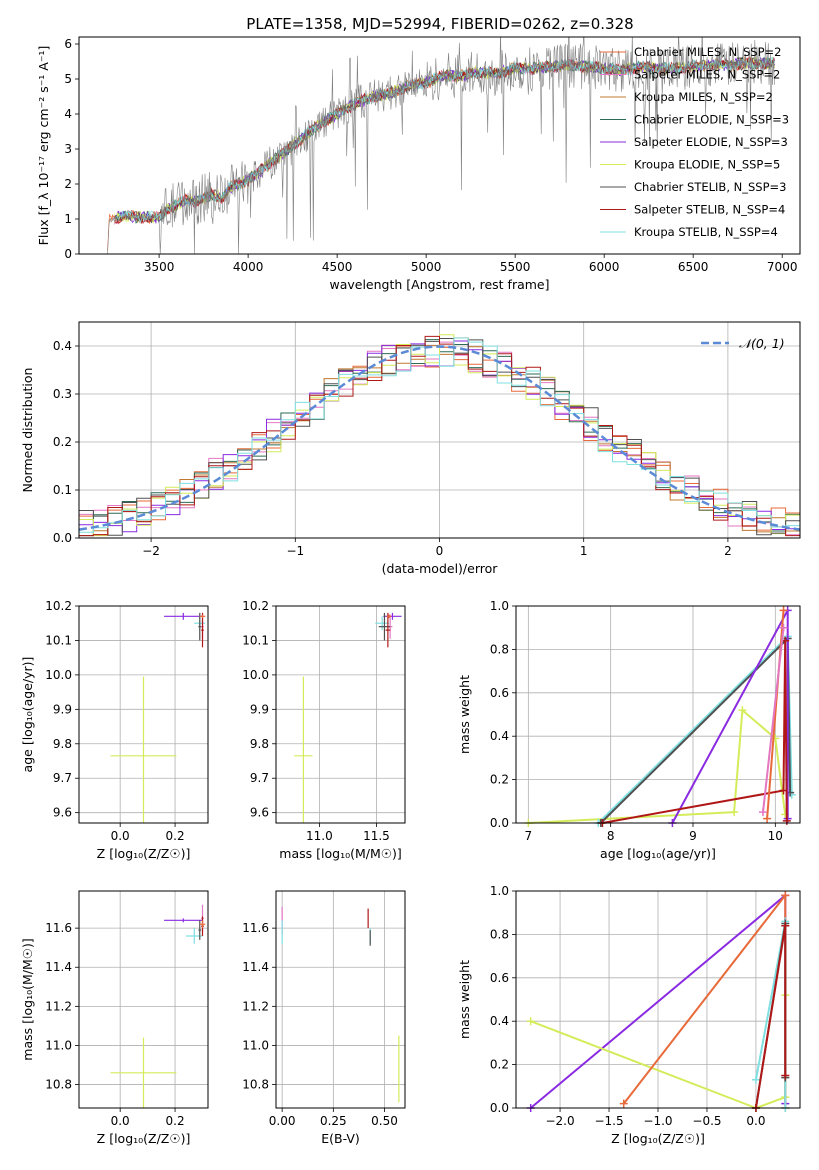  I want to click on x-tick-label: −2.0, so click(559, 1121).